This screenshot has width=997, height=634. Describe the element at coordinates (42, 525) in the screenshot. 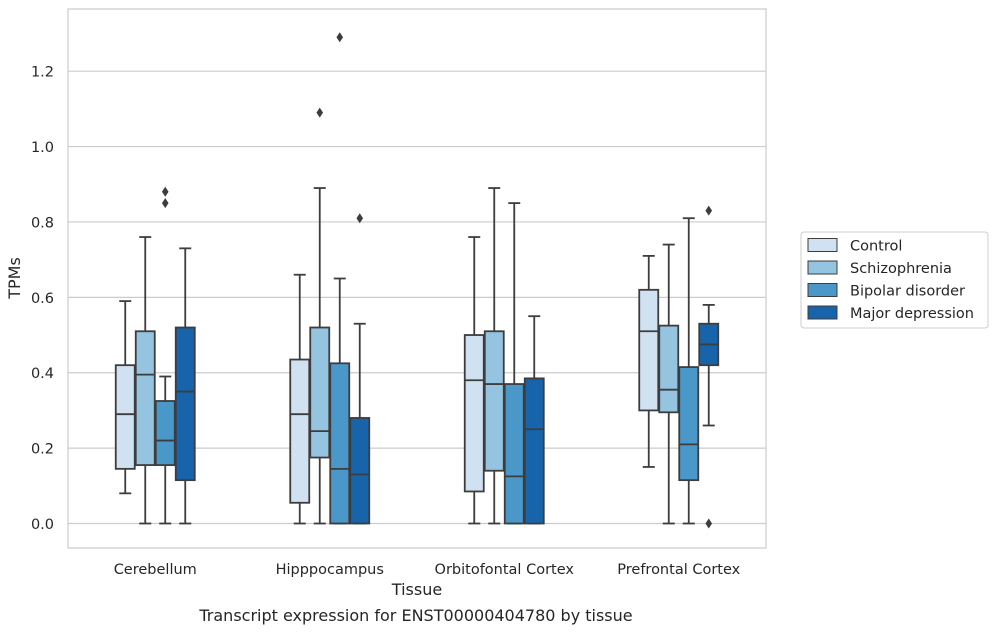

I see `y-tick-label: 0.0` at that location.